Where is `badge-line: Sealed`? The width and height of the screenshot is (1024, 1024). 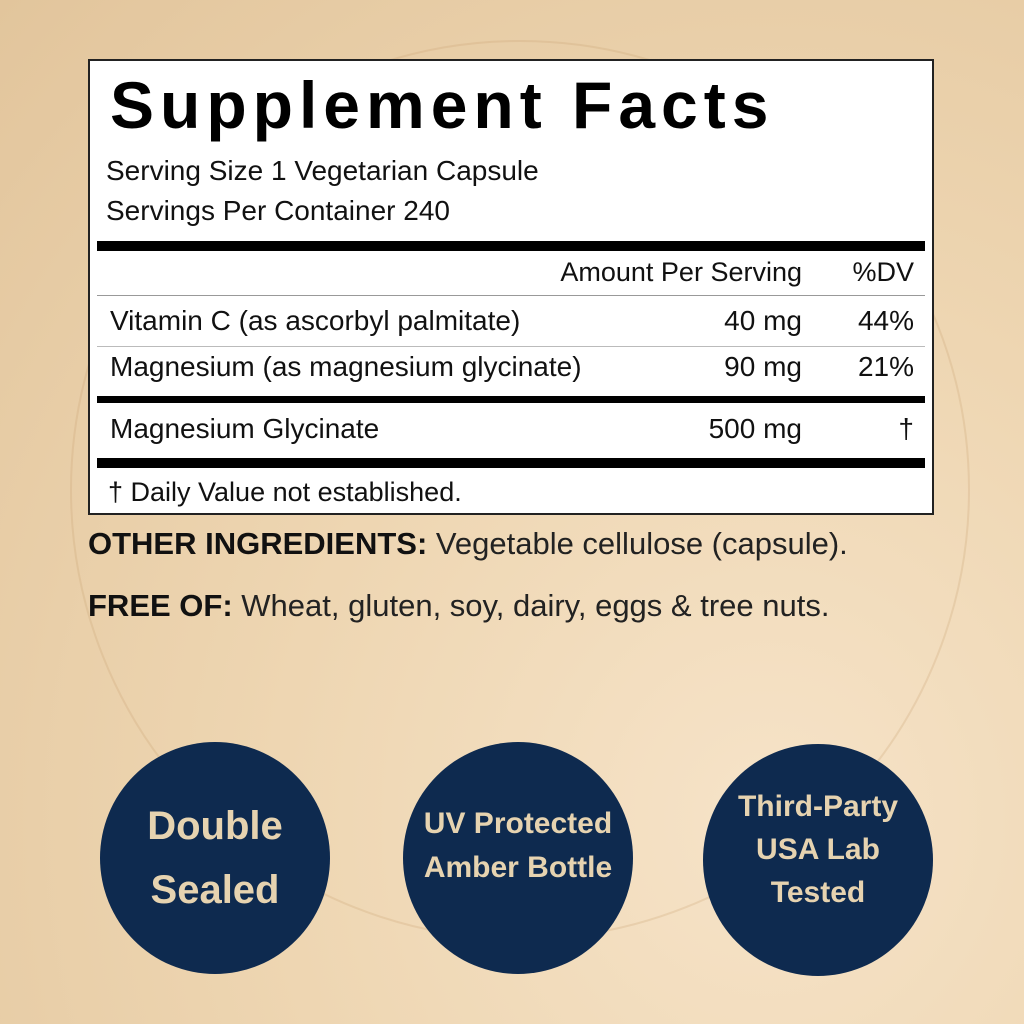
badge-line: Sealed is located at coordinates (215, 890).